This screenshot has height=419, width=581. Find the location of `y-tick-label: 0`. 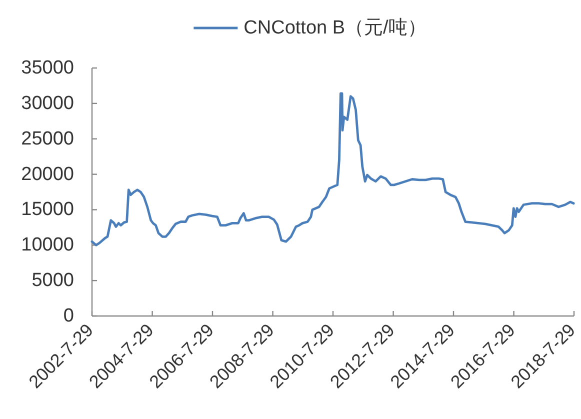

y-tick-label: 0 is located at coordinates (68, 316).